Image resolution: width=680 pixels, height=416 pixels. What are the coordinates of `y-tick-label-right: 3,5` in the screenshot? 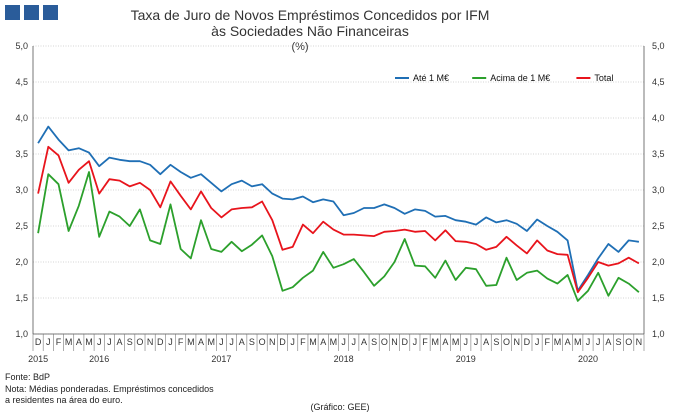 It's located at (658, 154).